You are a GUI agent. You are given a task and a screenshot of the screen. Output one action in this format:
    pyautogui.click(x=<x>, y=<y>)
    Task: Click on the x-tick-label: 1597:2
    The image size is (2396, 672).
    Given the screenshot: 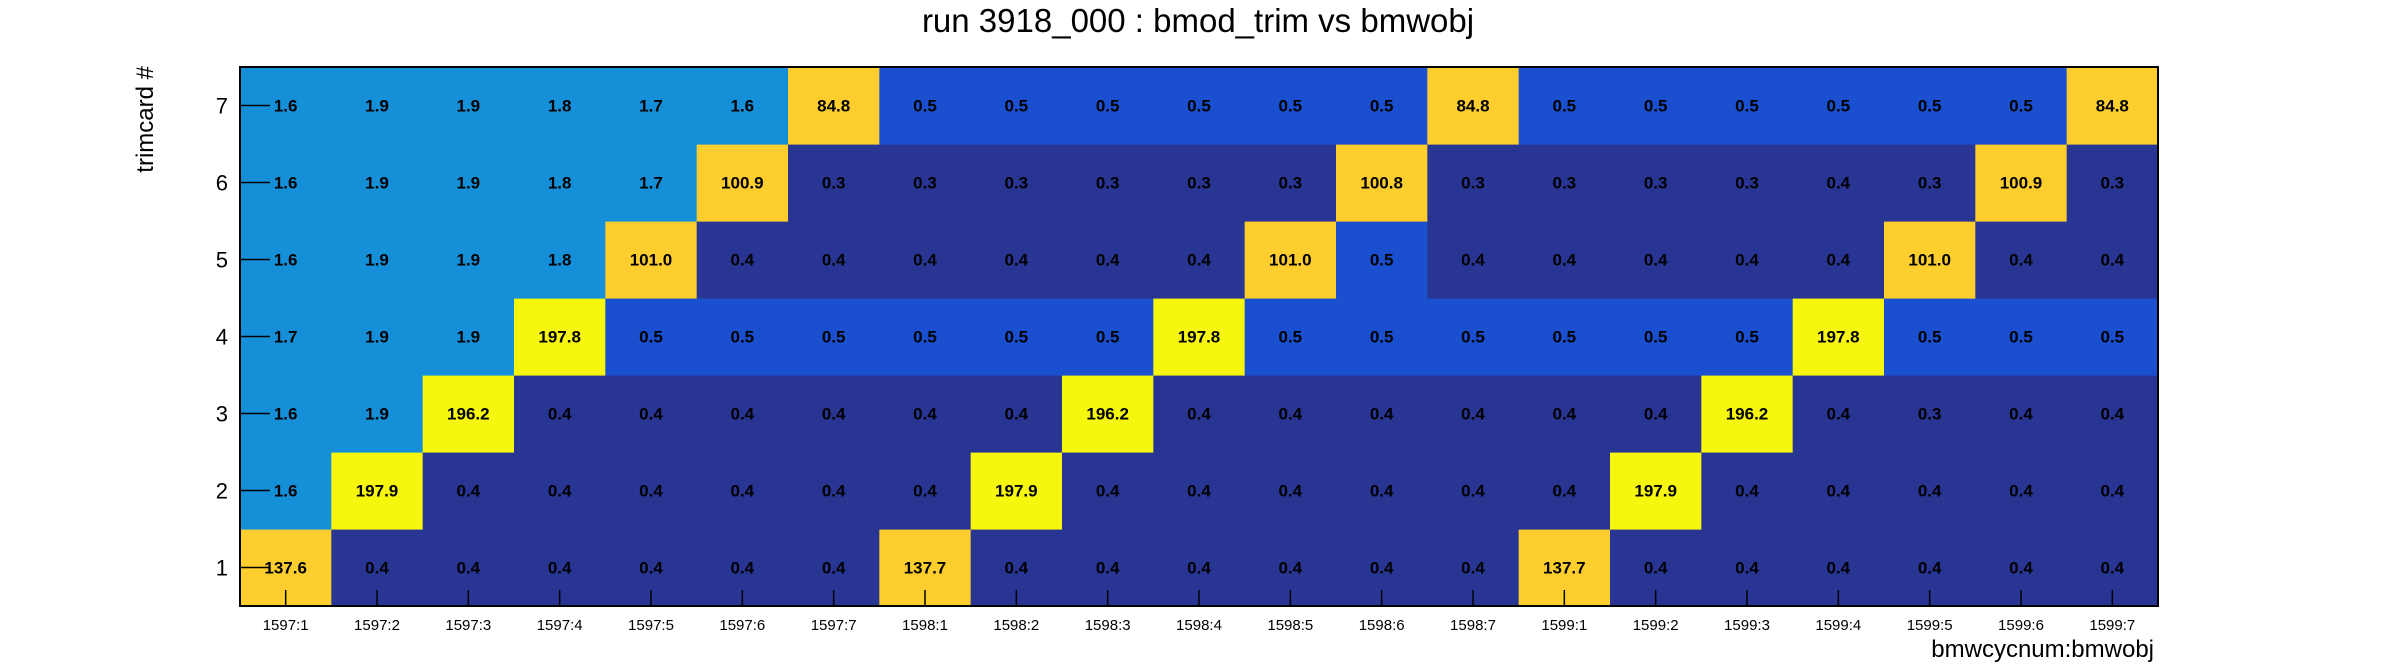 What is the action you would take?
    pyautogui.click(x=377, y=625)
    